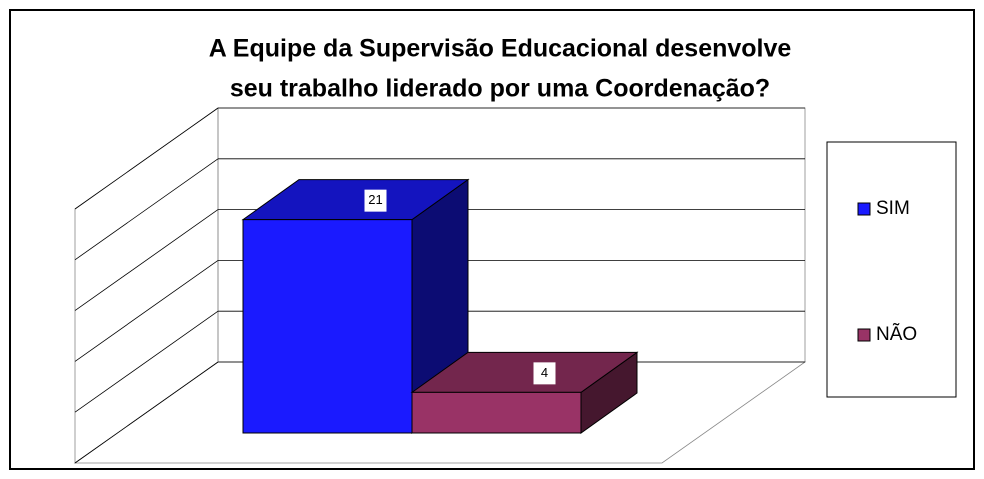 This screenshot has width=984, height=479. Describe the element at coordinates (893, 208) in the screenshot. I see `legend-label: SIM` at that location.